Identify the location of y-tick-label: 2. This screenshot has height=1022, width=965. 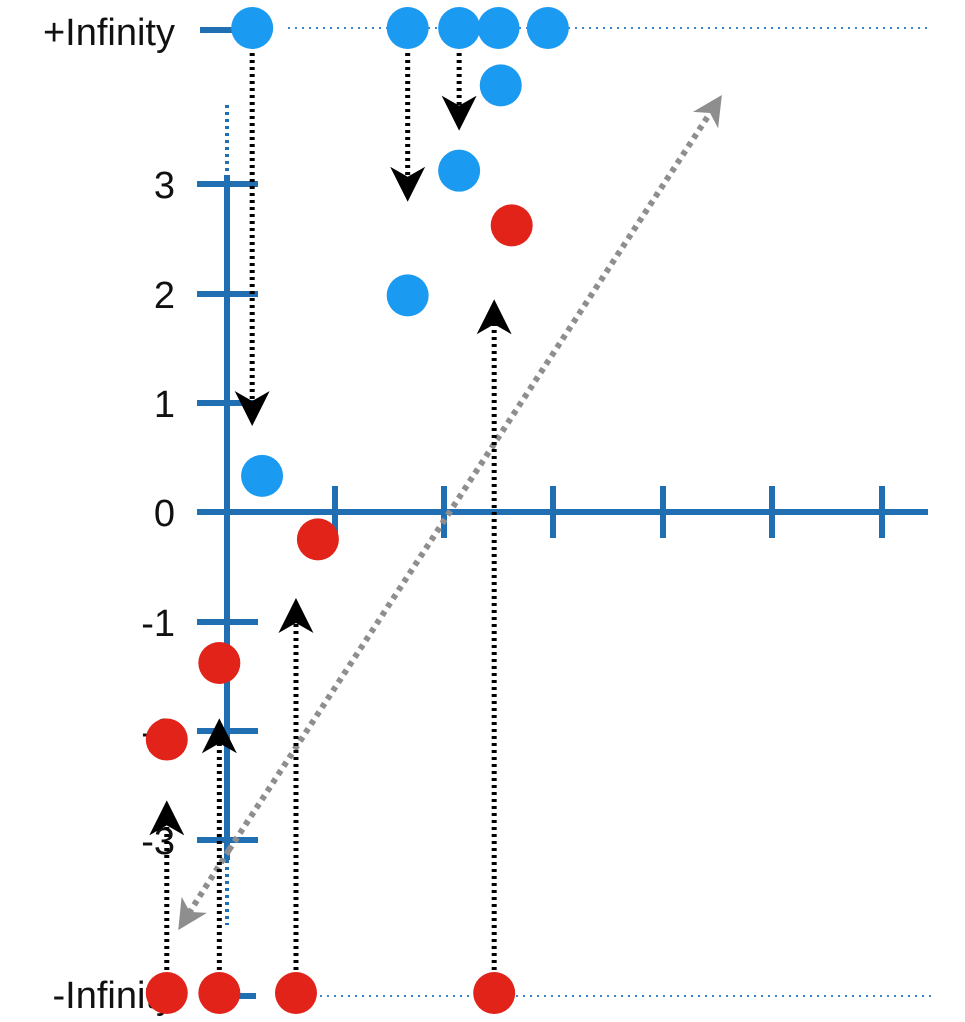
(164, 296).